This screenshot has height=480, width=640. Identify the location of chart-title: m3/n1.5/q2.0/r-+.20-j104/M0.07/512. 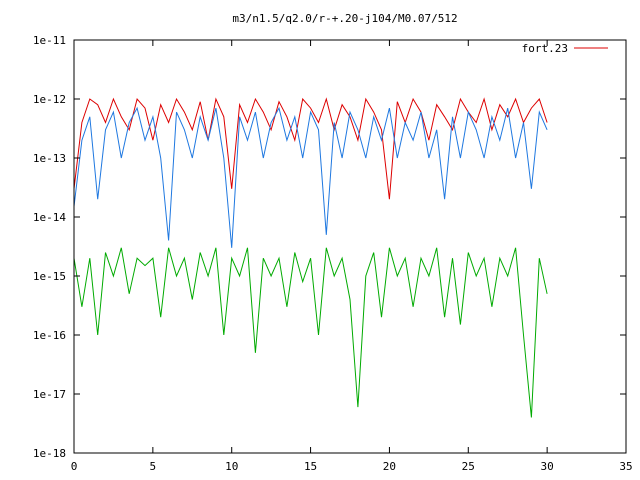
(344, 18).